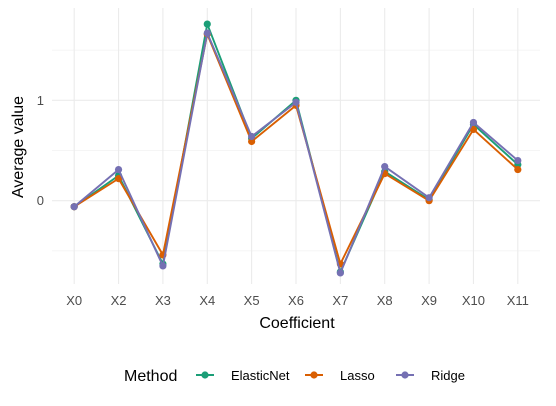 The height and width of the screenshot is (406, 556). I want to click on legend-items: ElasticNet Lasso Ridge, so click(330, 375).